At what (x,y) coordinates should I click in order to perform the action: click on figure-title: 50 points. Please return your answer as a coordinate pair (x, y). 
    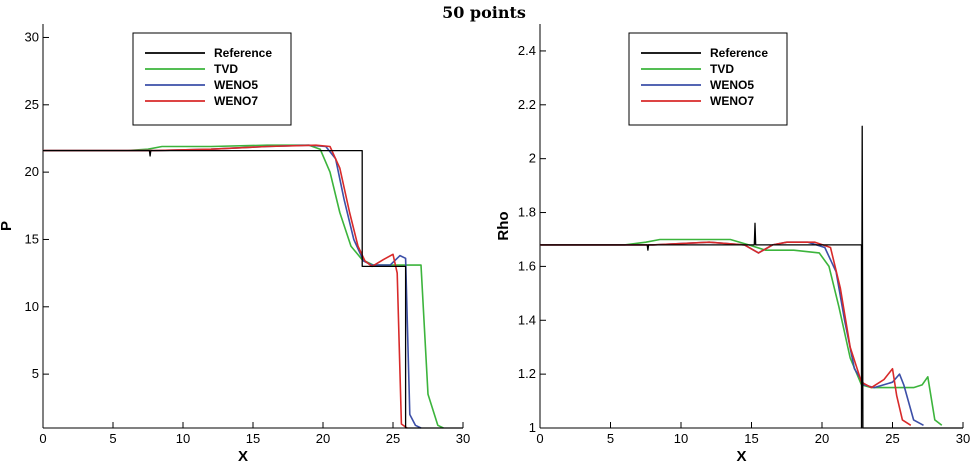
    Looking at the image, I should click on (484, 12).